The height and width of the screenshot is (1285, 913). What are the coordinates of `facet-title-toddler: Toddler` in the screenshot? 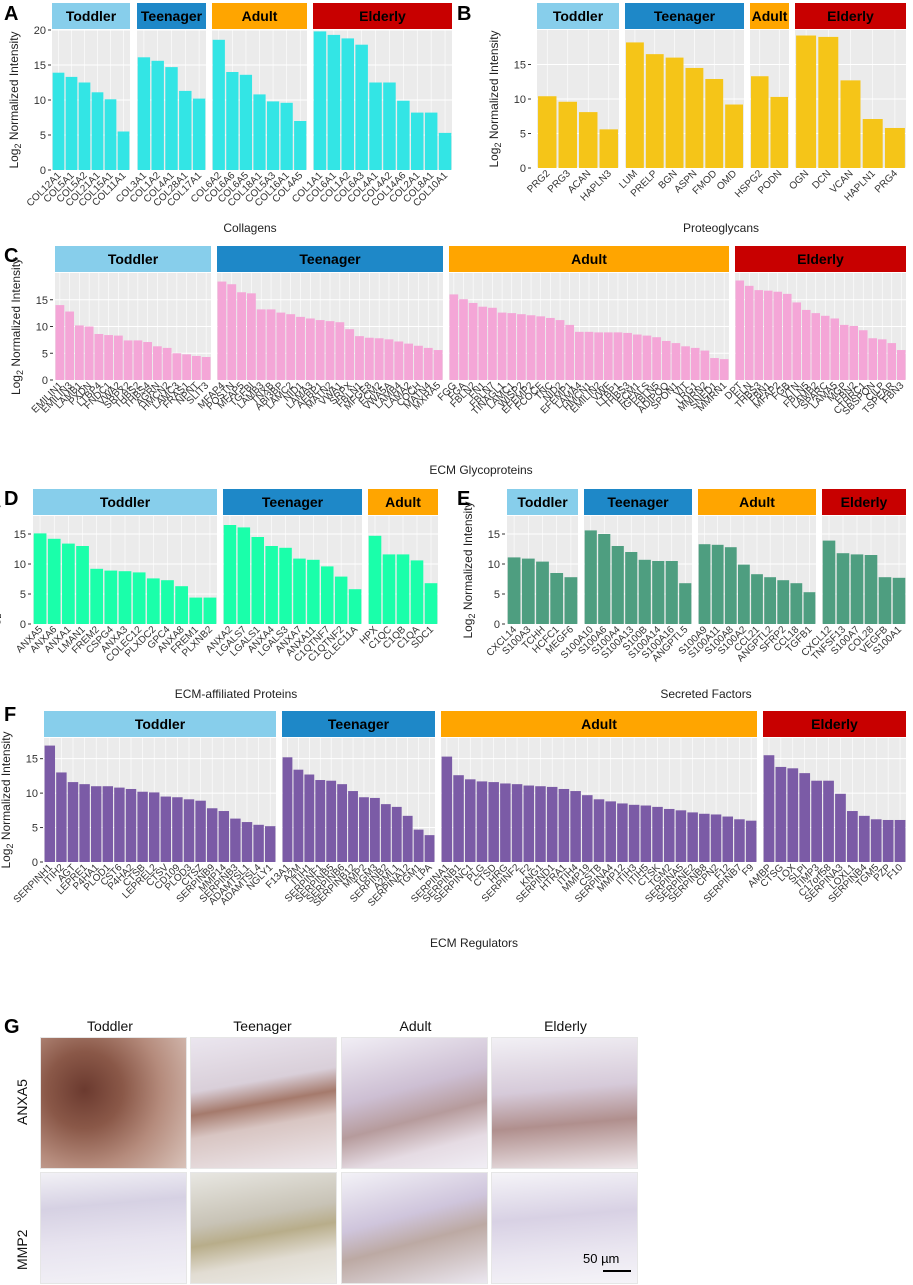 It's located at (91, 16).